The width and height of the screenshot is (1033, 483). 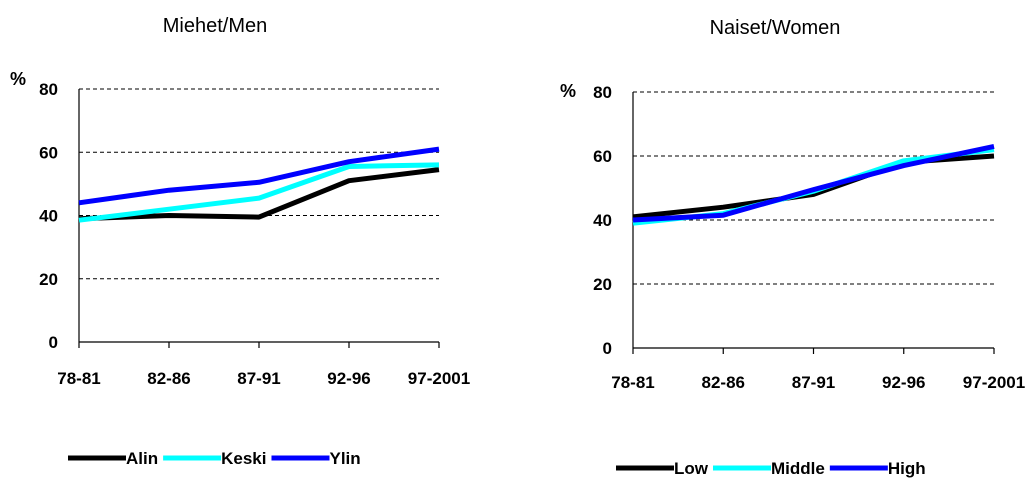 I want to click on chart-title: Naiset/Women, so click(x=775, y=28).